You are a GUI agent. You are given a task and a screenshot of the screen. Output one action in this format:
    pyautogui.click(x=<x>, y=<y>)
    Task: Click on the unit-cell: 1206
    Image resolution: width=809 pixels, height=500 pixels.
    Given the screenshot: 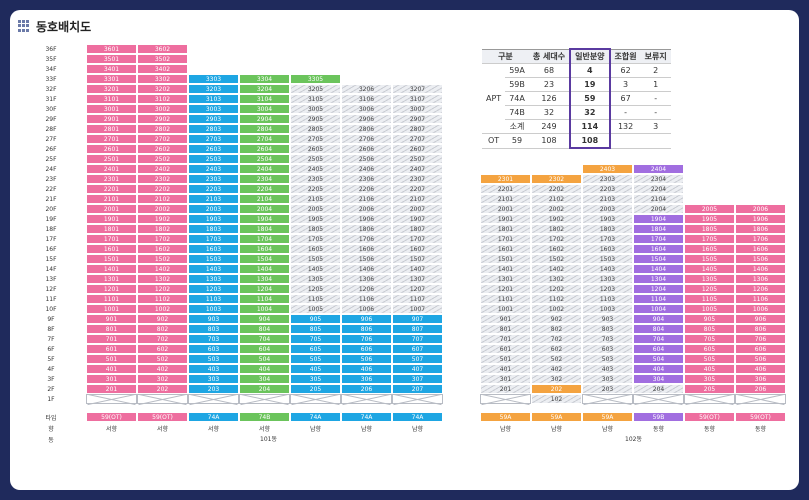 What is the action you would take?
    pyautogui.click(x=366, y=289)
    